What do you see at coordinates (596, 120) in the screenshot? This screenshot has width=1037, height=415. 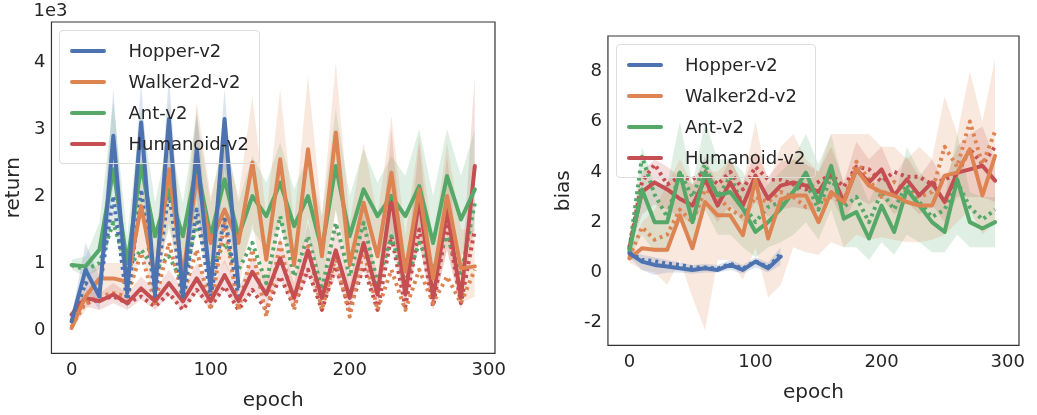 I see `y-tick-label: 6` at bounding box center [596, 120].